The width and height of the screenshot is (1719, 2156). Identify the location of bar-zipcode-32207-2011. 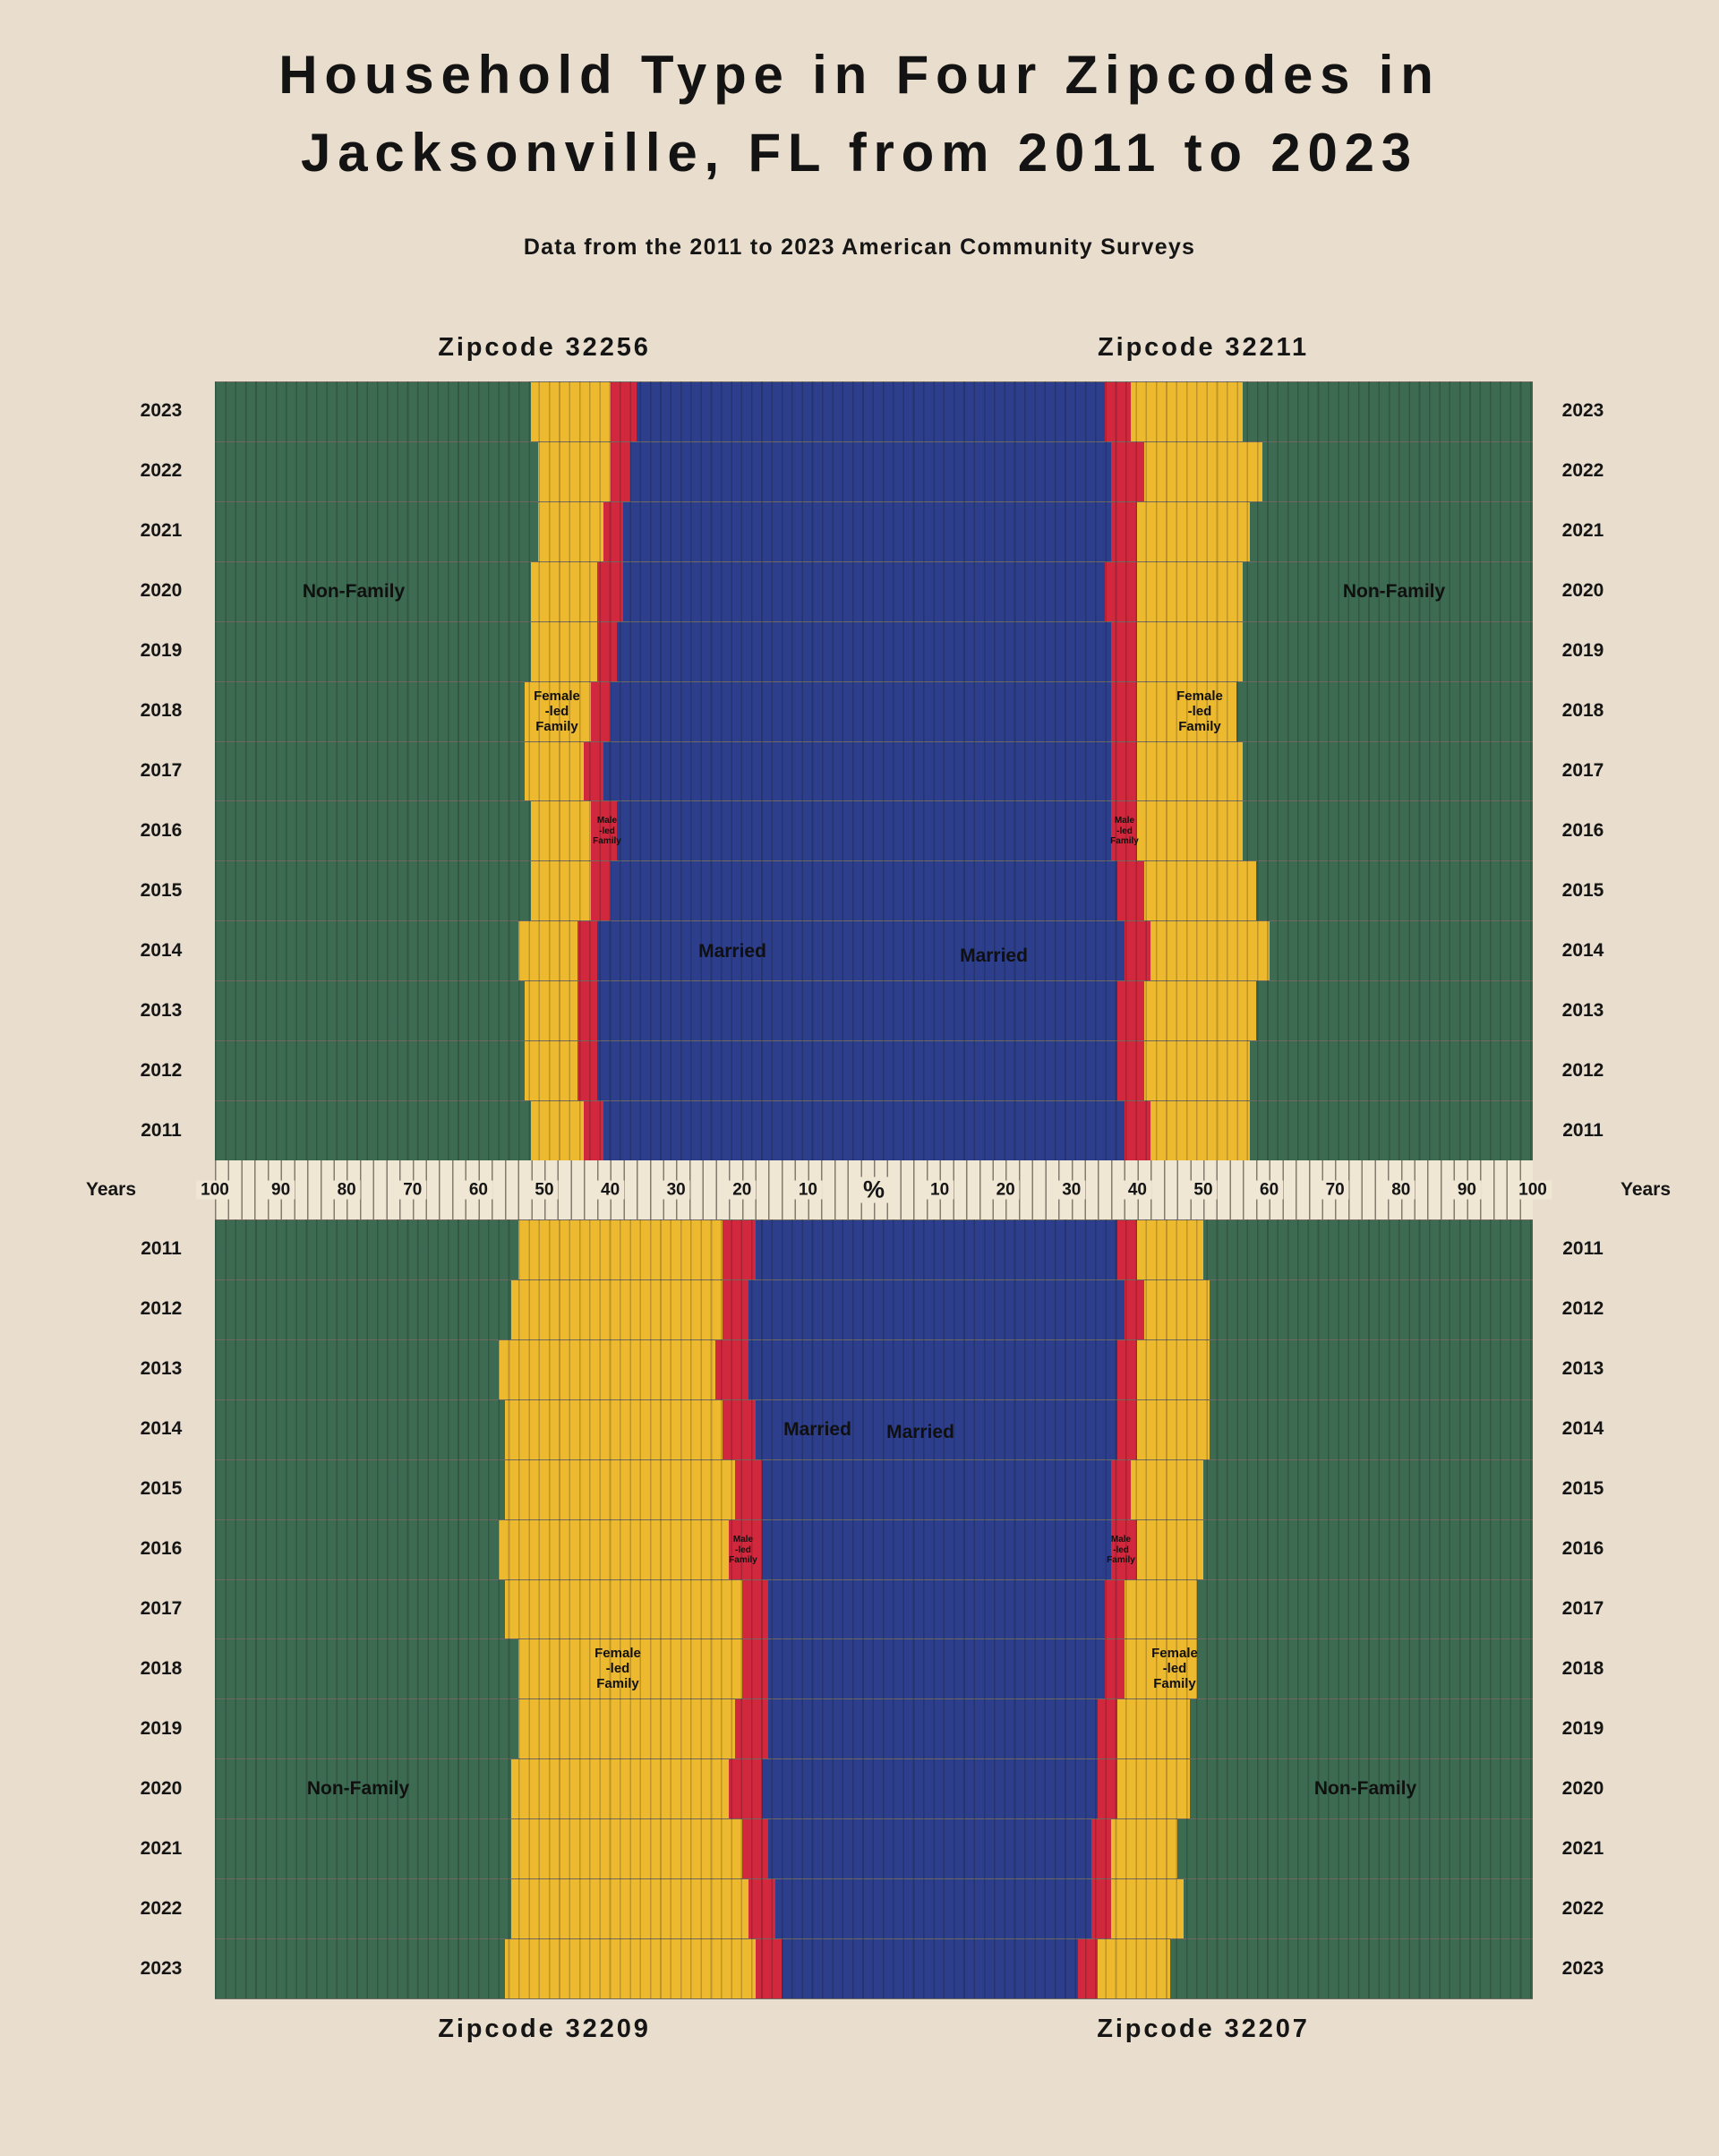
(1203, 1249).